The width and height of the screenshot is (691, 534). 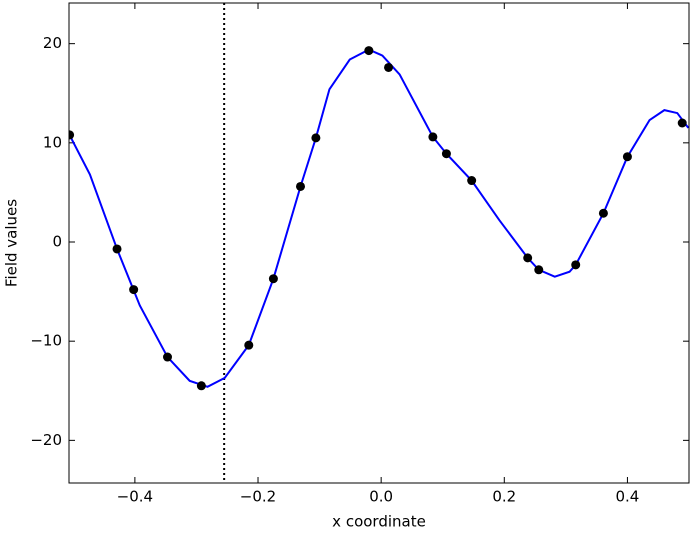 I want to click on x-tick-label: 0.0, so click(x=381, y=497).